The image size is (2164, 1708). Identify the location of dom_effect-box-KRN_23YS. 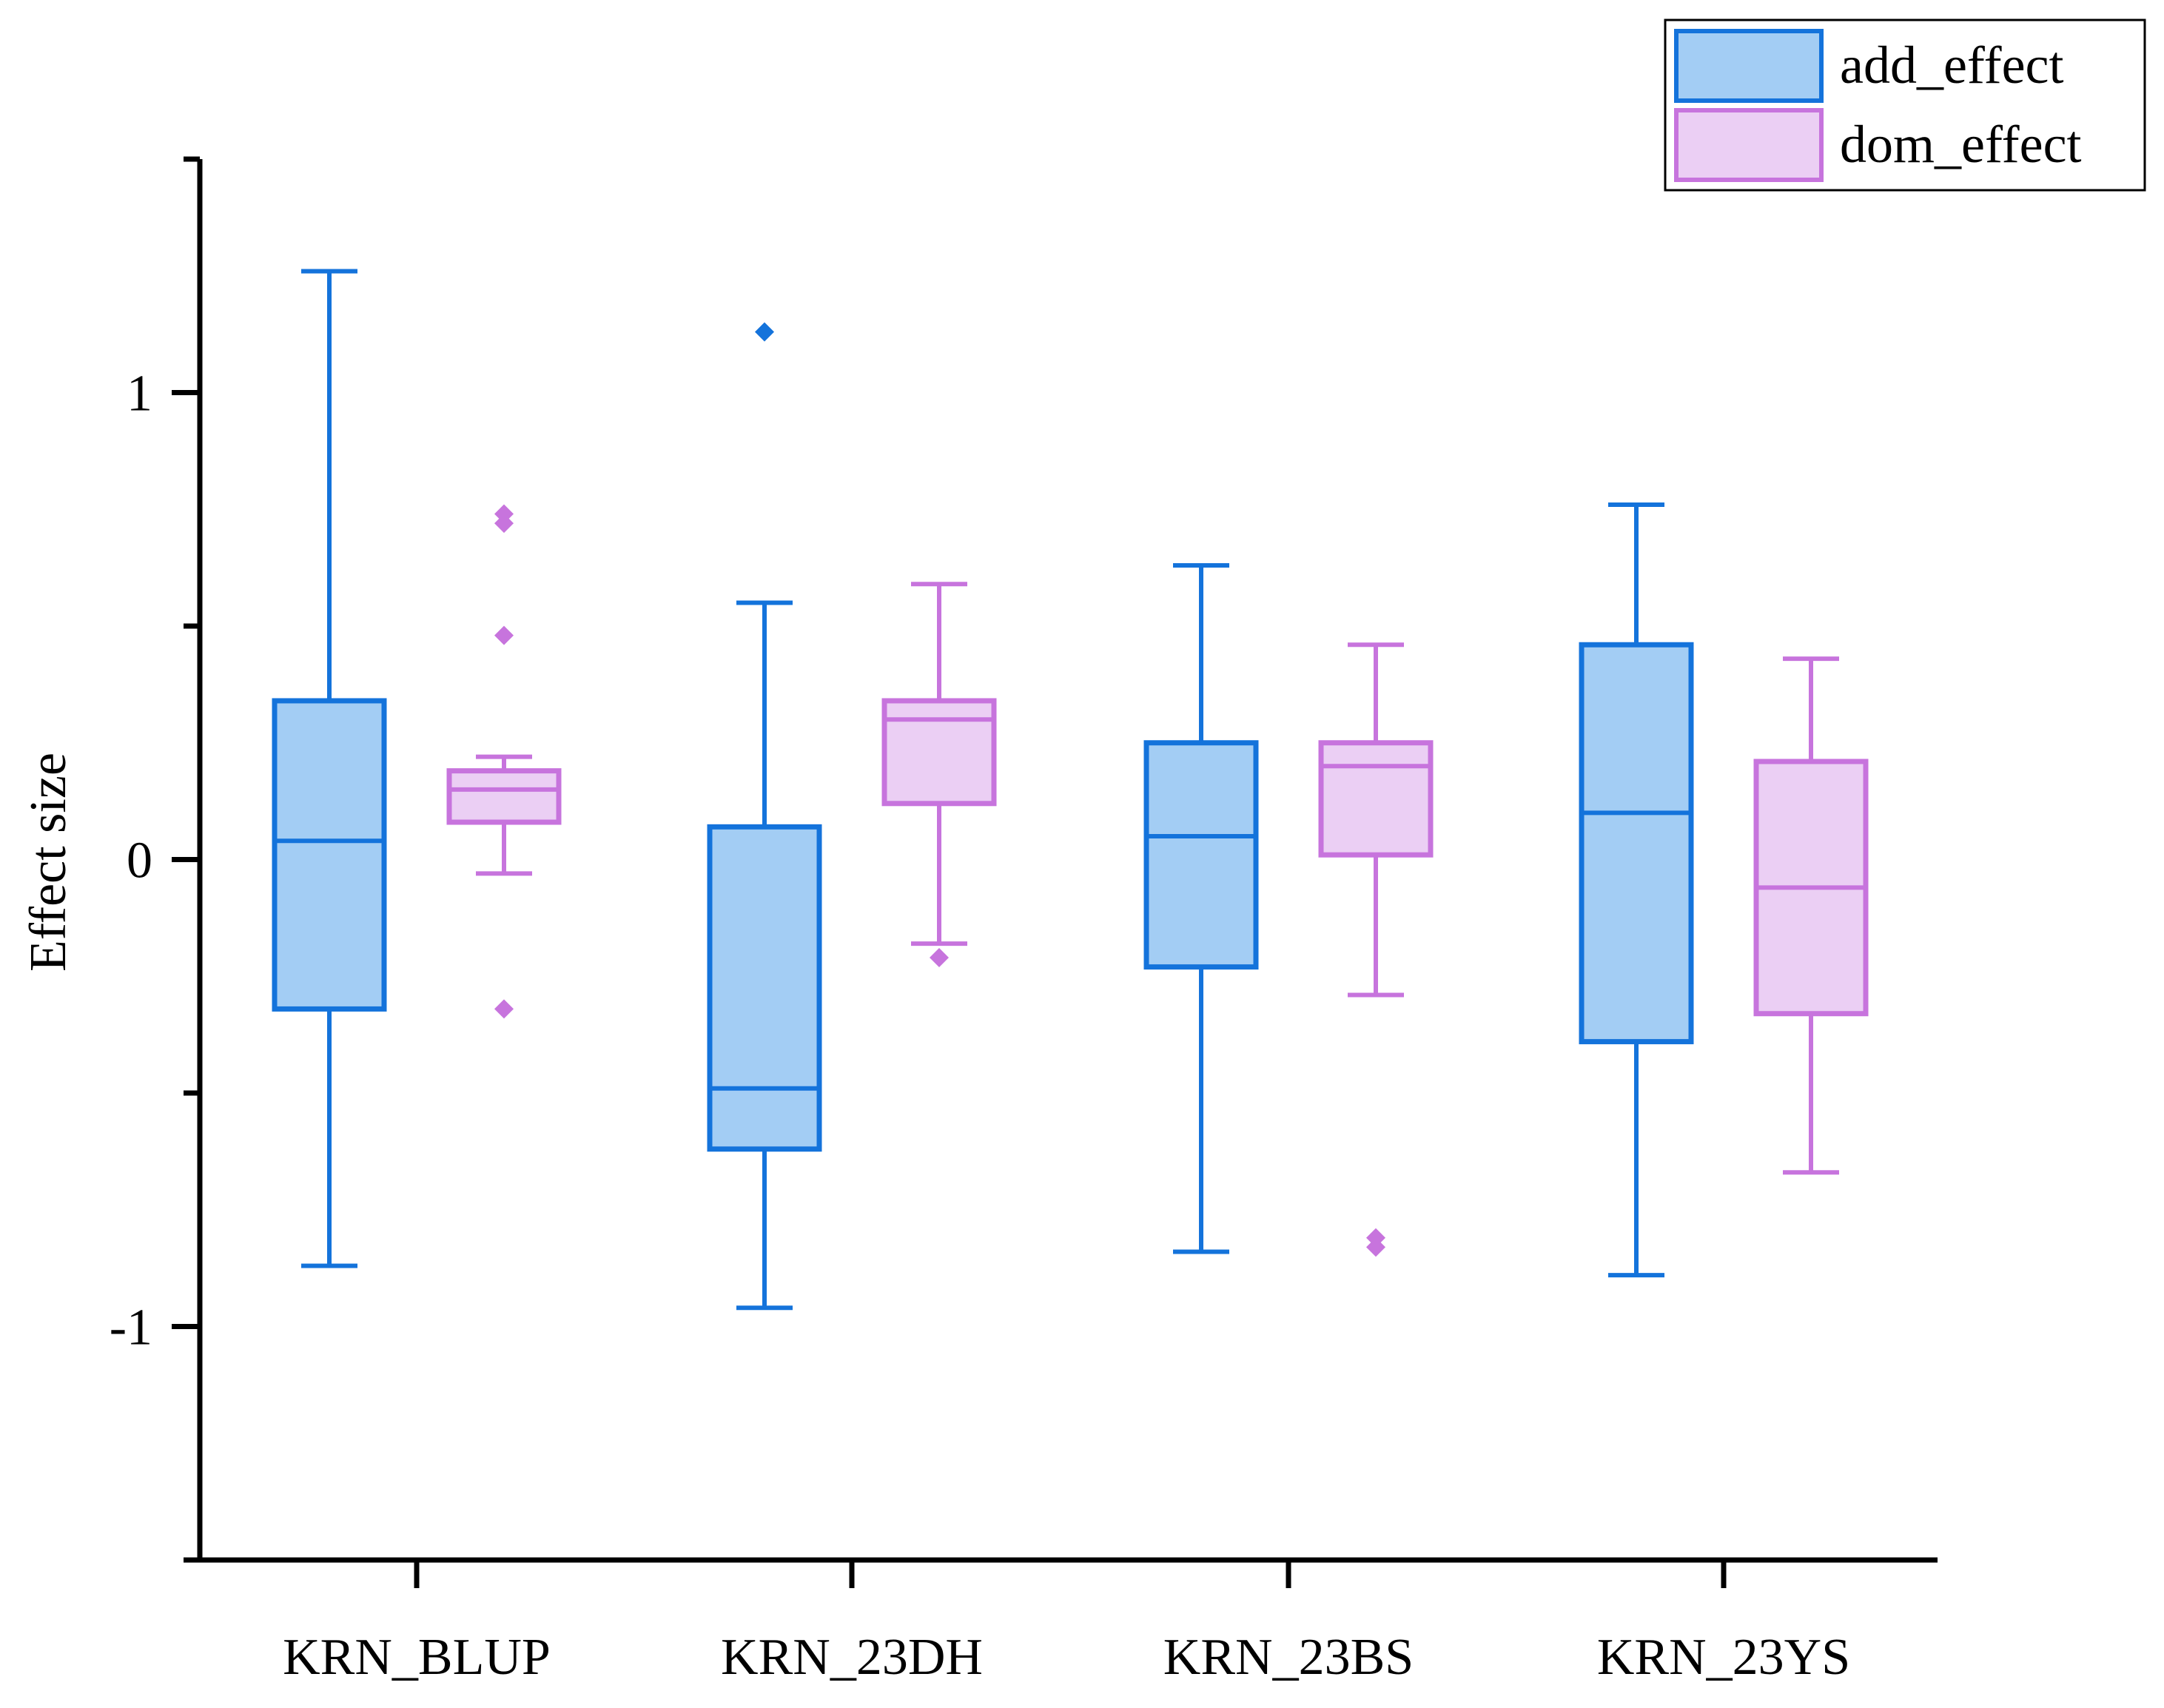
(1811, 915).